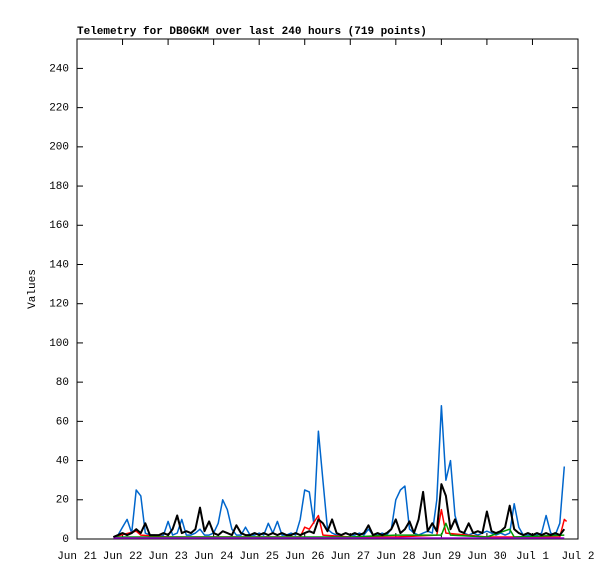  Describe the element at coordinates (577, 557) in the screenshot. I see `x-tick-label: Jul 2` at that location.